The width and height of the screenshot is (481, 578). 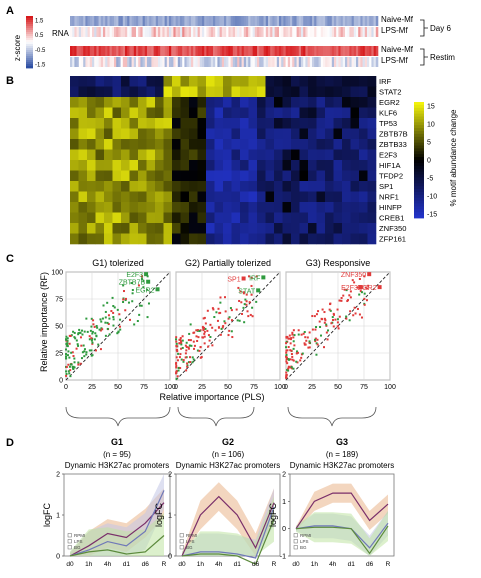 I want to click on confidence-band, so click(x=228, y=526).